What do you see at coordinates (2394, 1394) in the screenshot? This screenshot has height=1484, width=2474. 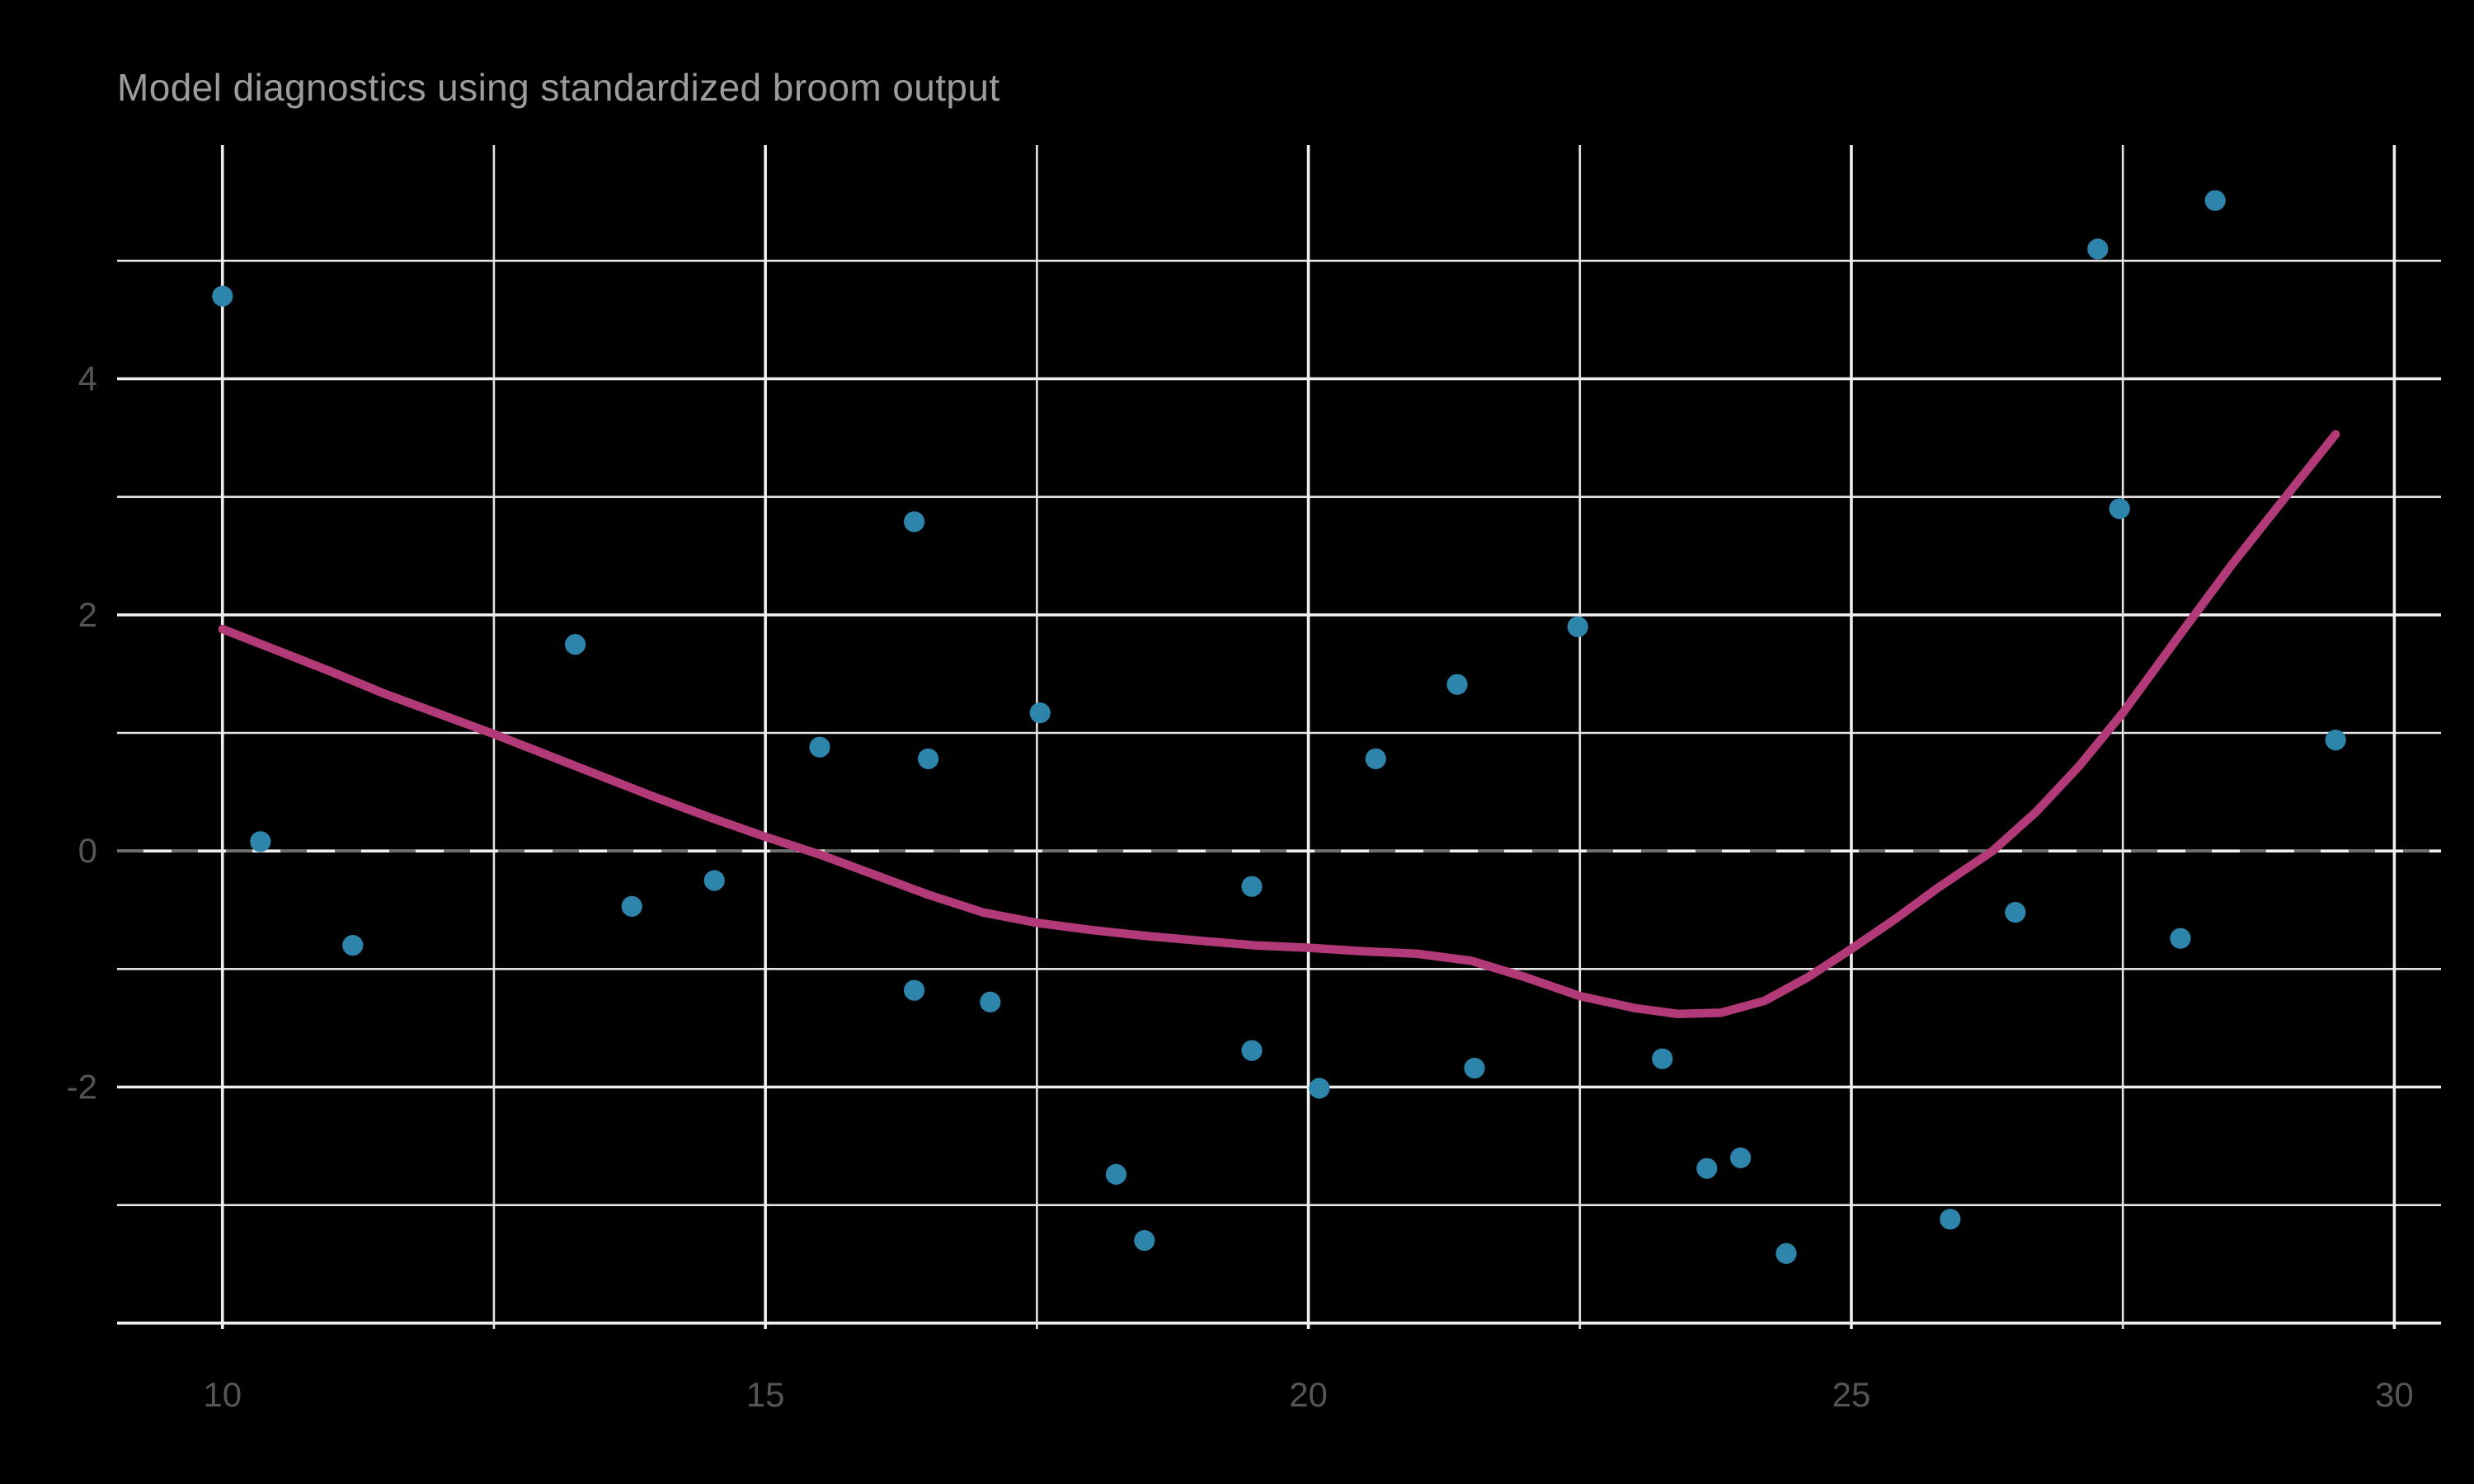 I see `x-tick-label: 30` at bounding box center [2394, 1394].